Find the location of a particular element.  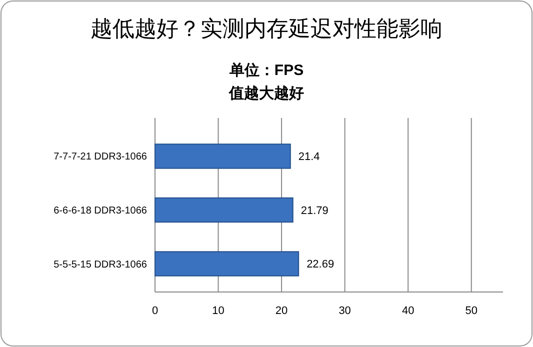

x-tick-label: 20 is located at coordinates (281, 311).